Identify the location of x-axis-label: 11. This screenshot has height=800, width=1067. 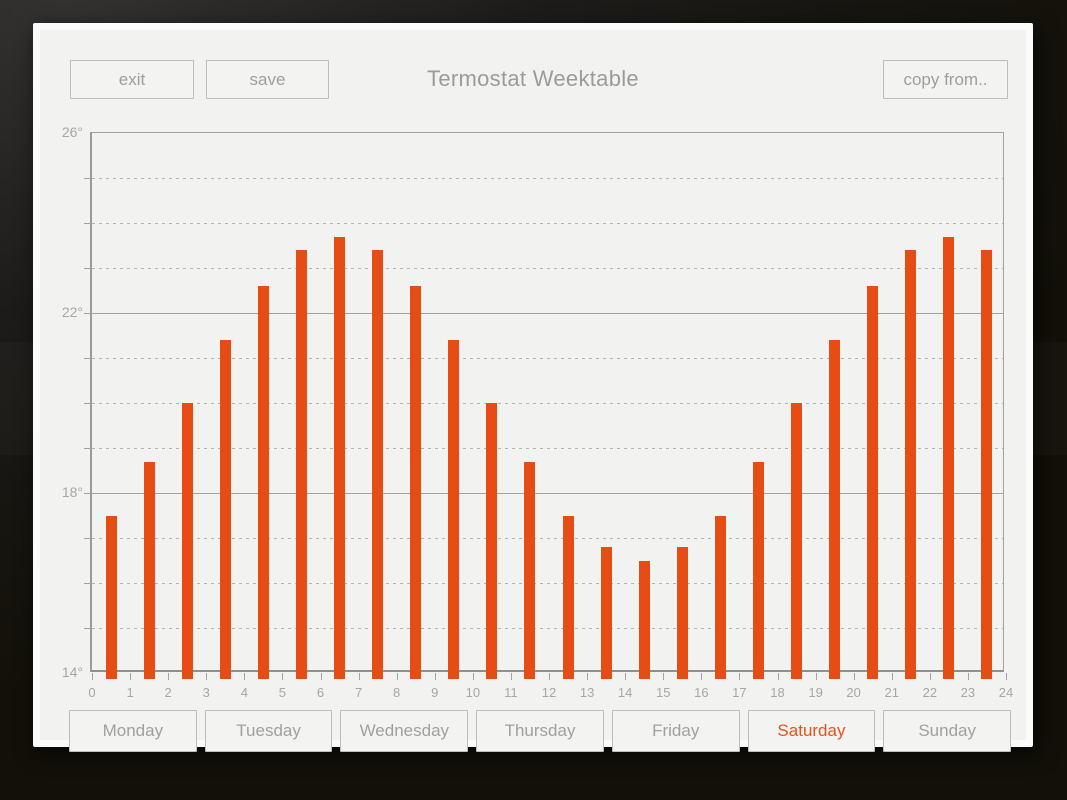
(511, 692).